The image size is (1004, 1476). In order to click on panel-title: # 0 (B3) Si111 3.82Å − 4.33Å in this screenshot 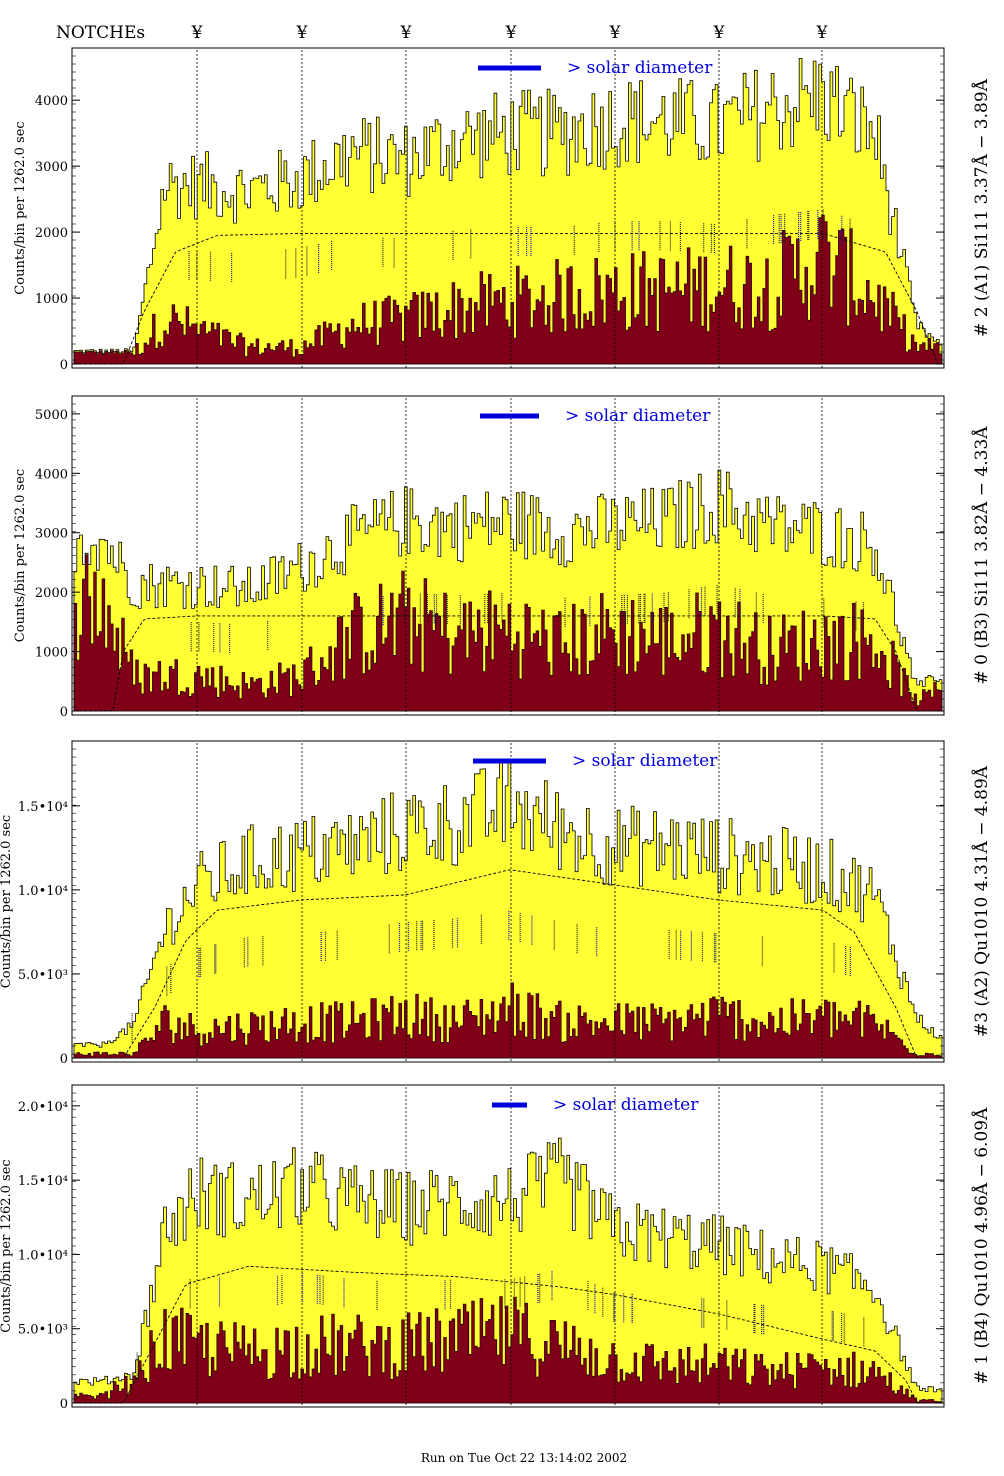, I will do `click(981, 555)`.